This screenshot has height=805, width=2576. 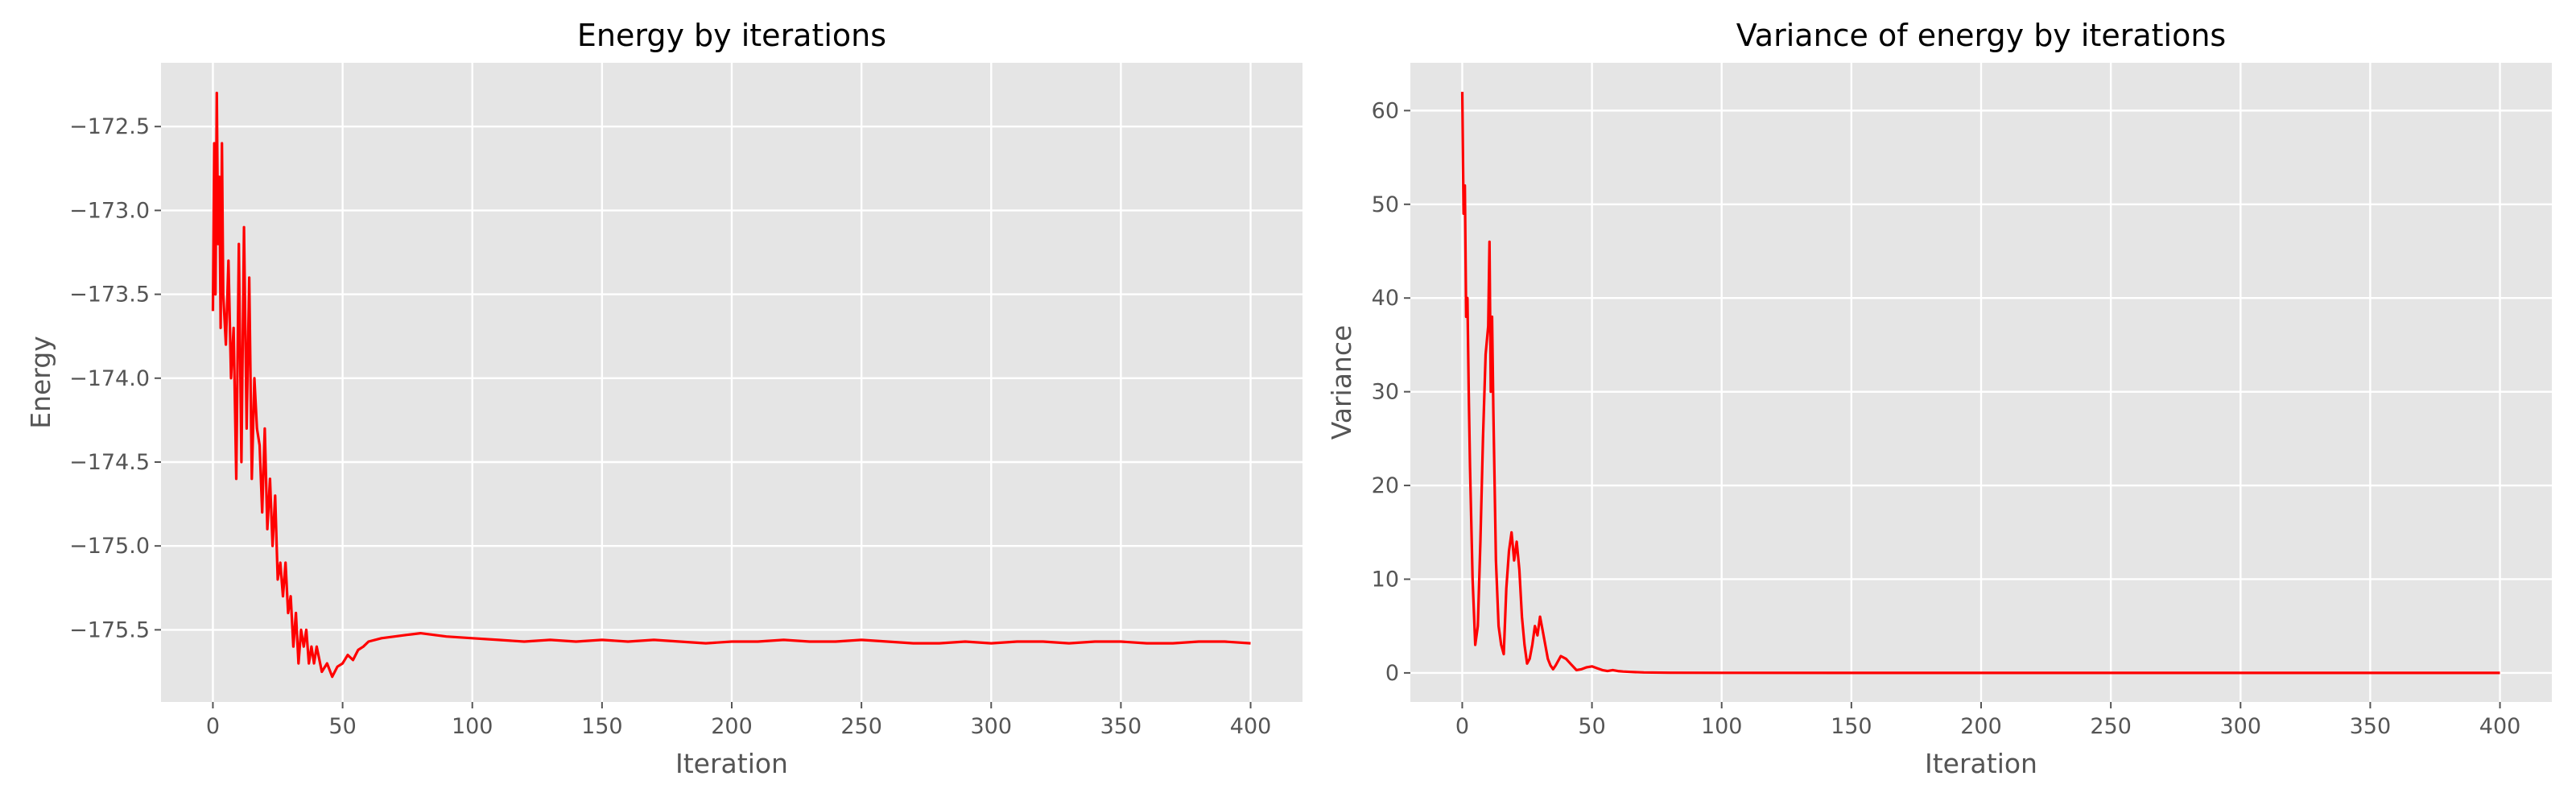 I want to click on variance-x-tick-label: 250, so click(x=2111, y=726).